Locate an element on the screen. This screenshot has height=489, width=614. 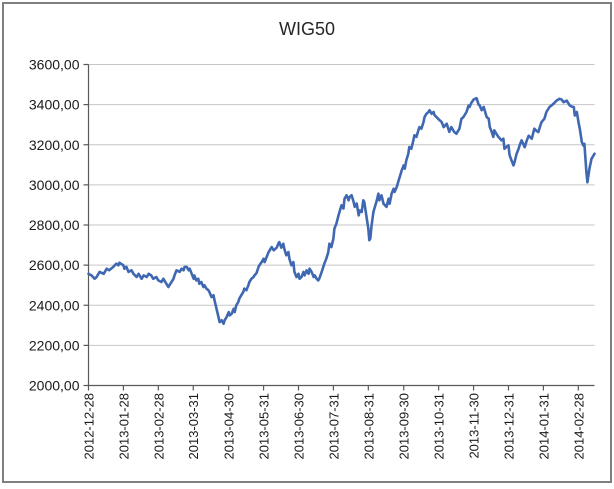
y-tick-label: 2000,00 is located at coordinates (54, 386).